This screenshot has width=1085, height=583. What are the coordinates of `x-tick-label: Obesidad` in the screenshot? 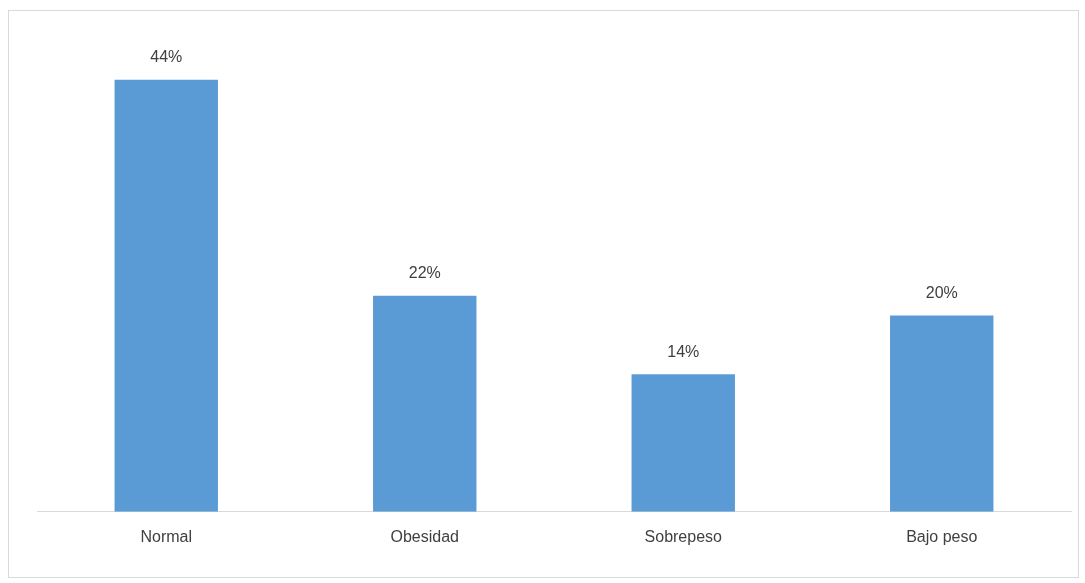 It's located at (424, 536).